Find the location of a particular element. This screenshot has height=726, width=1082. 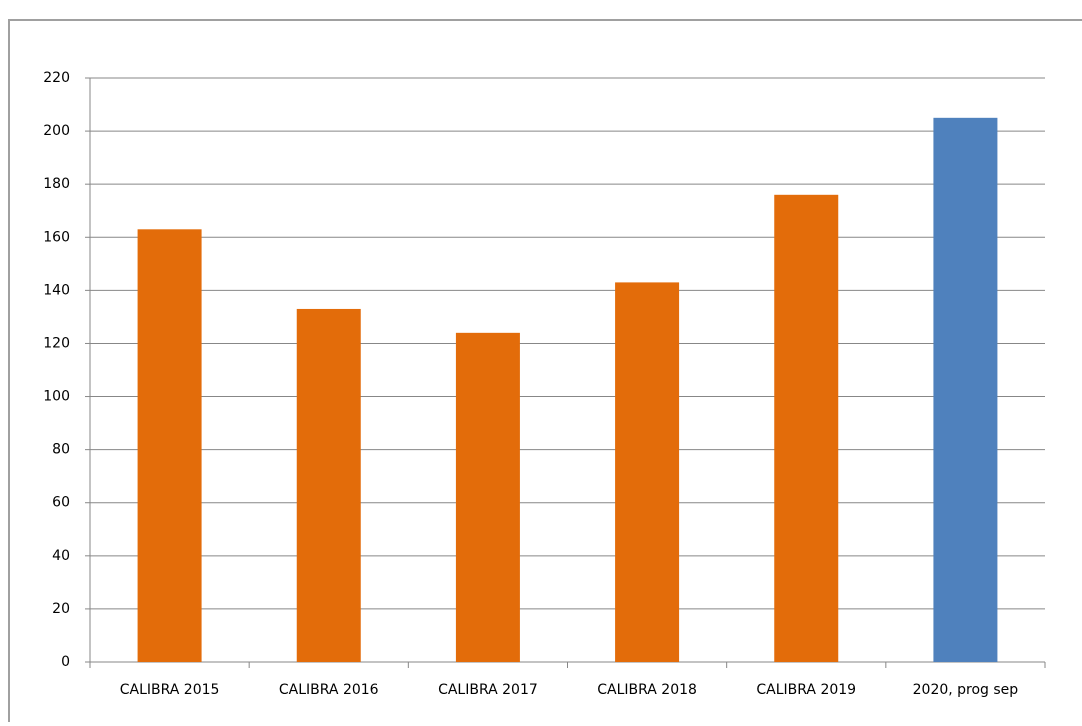

y-tick-label: 200 is located at coordinates (56, 131).